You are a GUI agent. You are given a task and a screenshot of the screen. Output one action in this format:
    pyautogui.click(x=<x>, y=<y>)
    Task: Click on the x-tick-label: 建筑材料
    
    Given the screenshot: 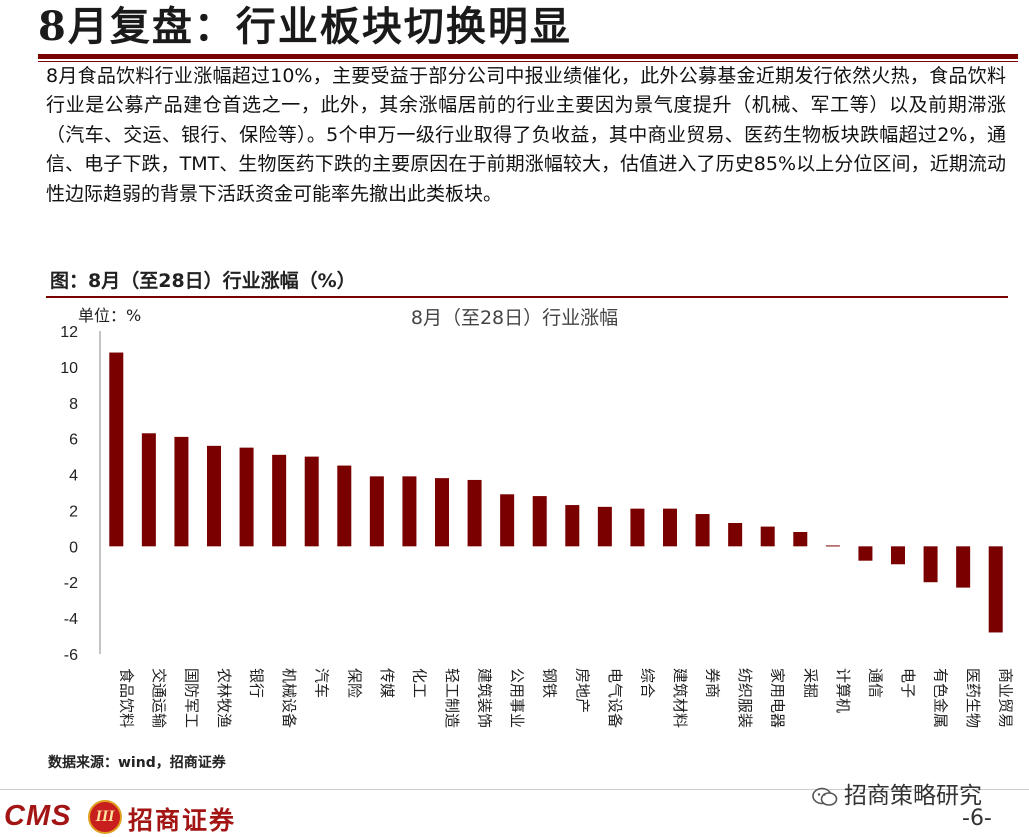 What is the action you would take?
    pyautogui.click(x=680, y=698)
    